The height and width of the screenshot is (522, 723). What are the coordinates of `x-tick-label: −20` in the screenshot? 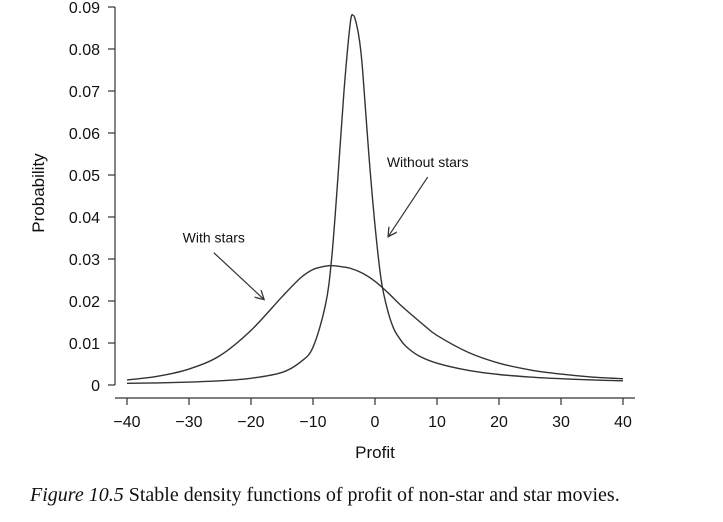 It's located at (250, 422).